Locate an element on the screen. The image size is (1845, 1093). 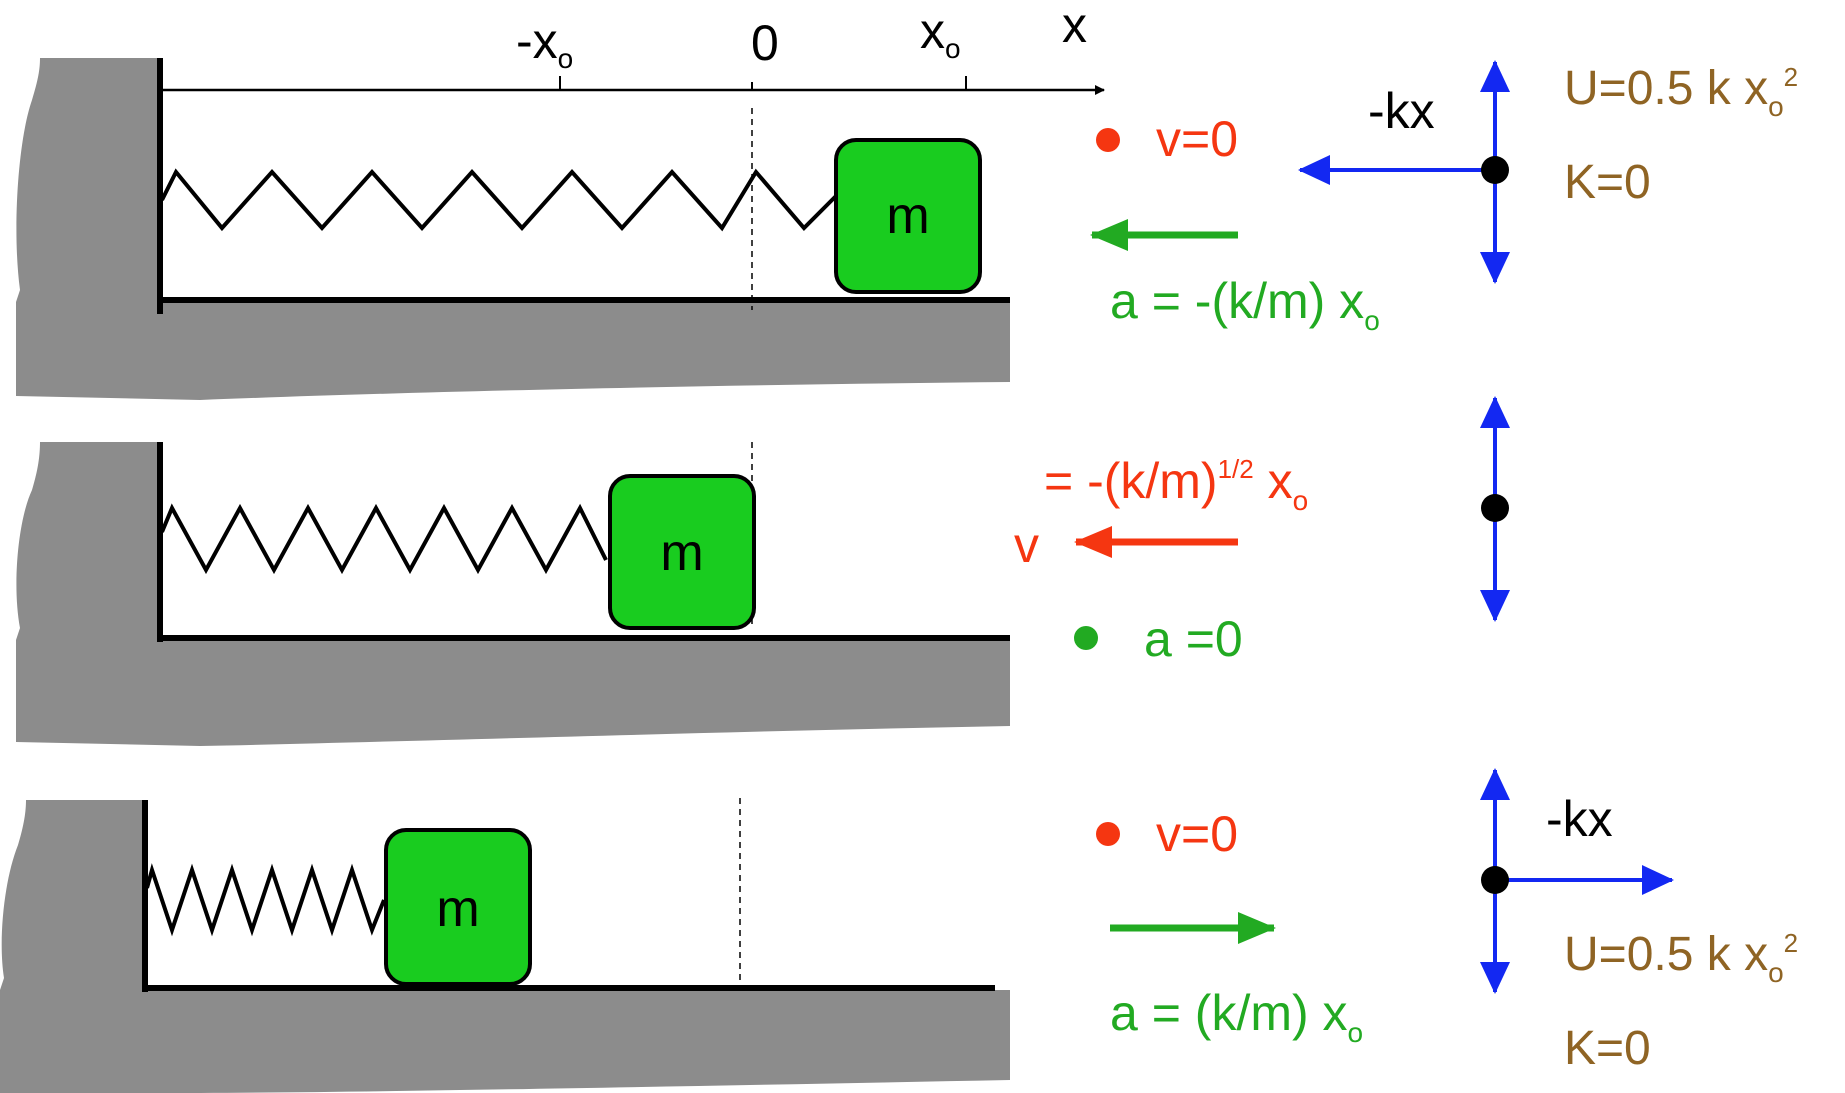
velocity-label-1: v=0 is located at coordinates (1197, 139).